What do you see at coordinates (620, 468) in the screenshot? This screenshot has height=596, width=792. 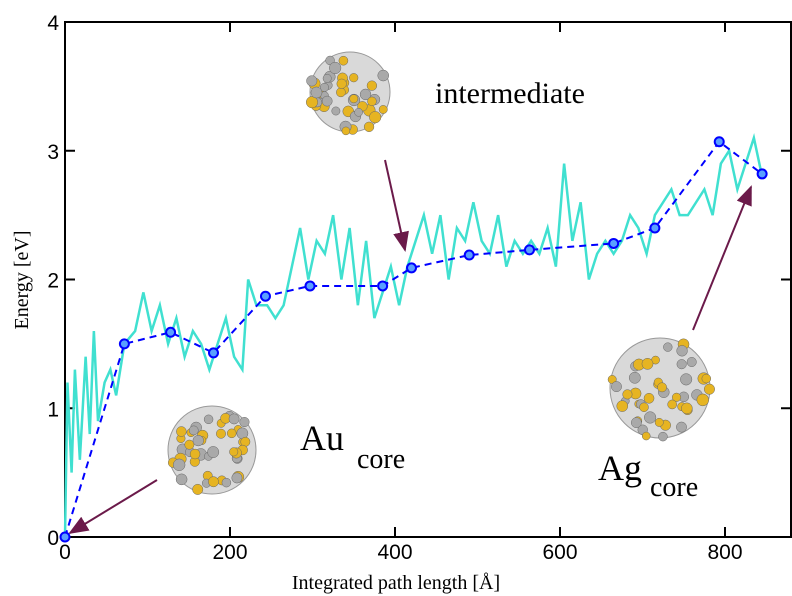 I see `annotation: Ag` at bounding box center [620, 468].